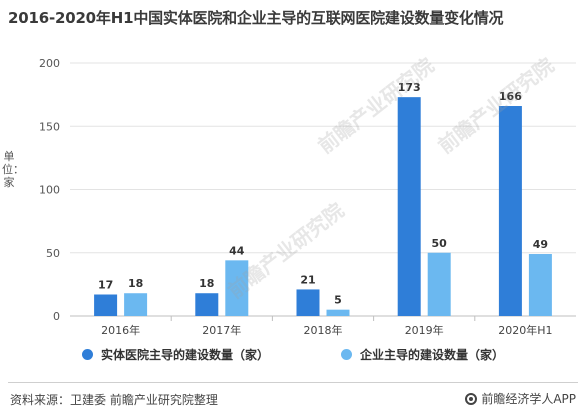  Describe the element at coordinates (409, 87) in the screenshot. I see `data-label: 173` at that location.